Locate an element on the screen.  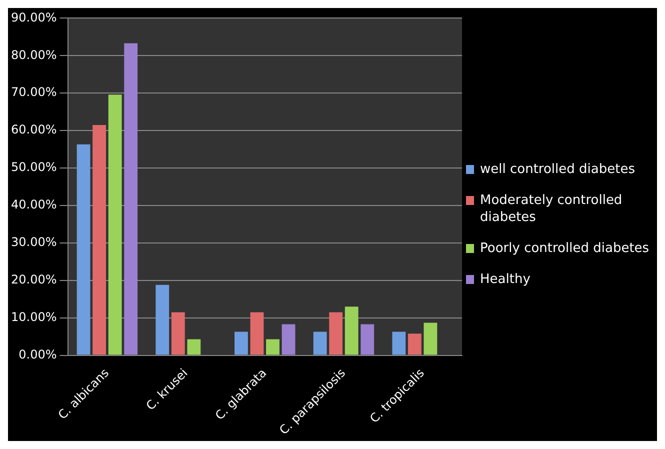
y-tick-label: 60.00% is located at coordinates (33, 129).